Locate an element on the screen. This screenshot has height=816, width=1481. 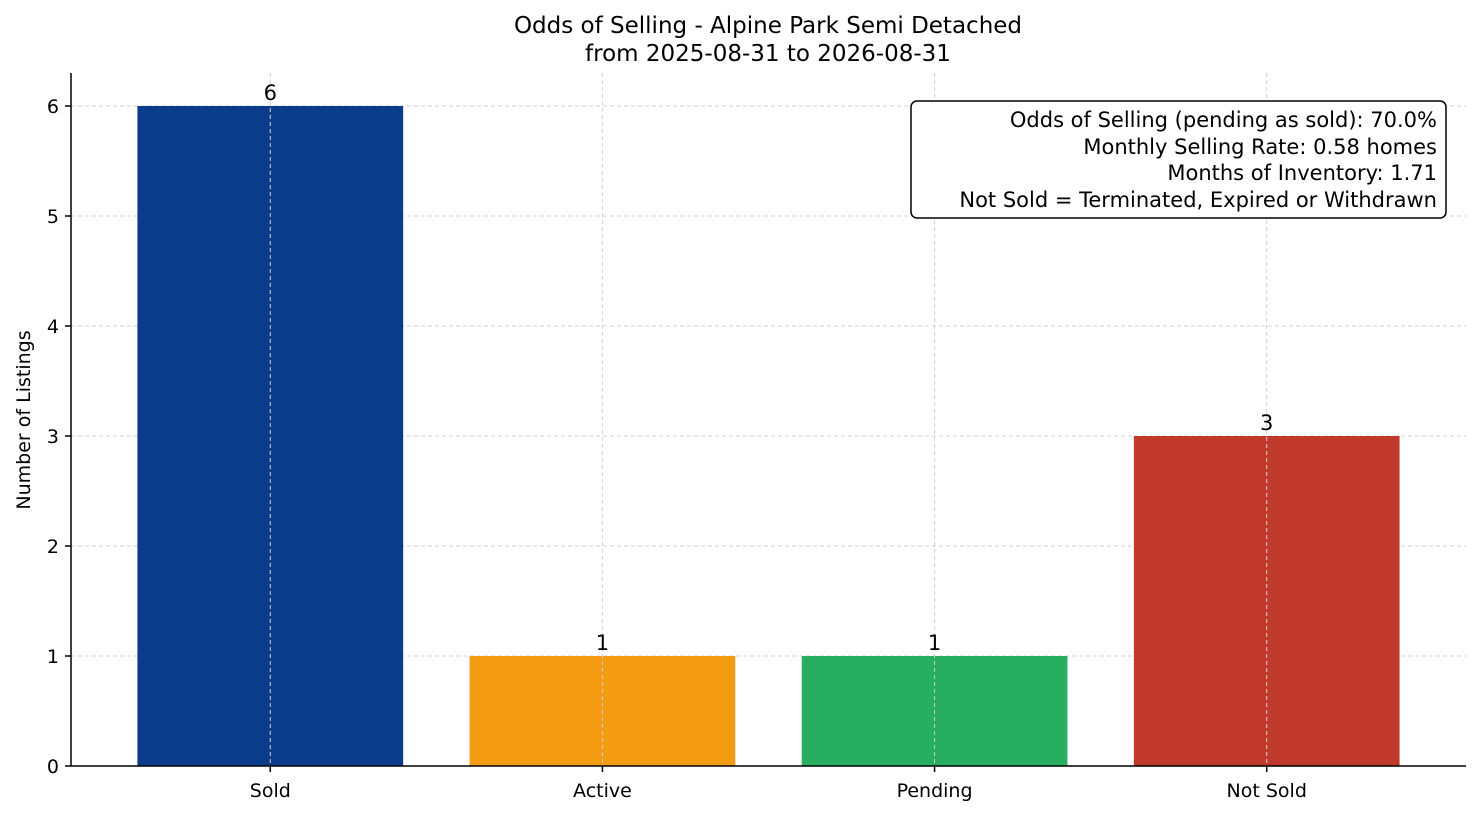
y-tick-label: 2 is located at coordinates (53, 547).